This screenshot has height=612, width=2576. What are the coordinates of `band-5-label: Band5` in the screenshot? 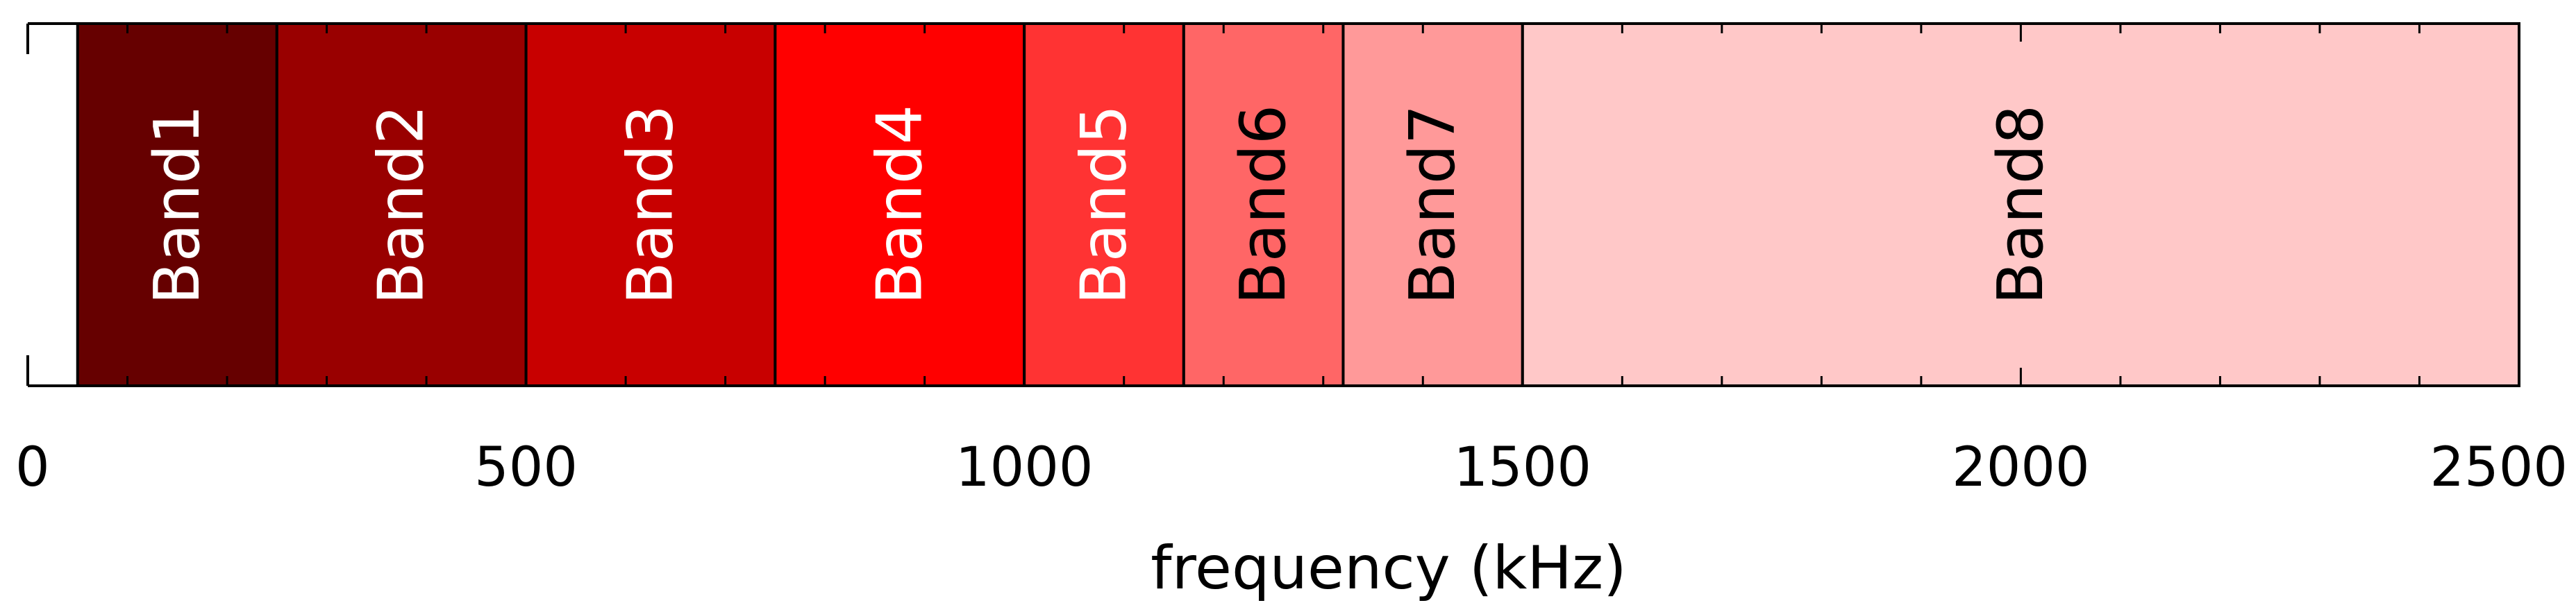 It's located at (1104, 205).